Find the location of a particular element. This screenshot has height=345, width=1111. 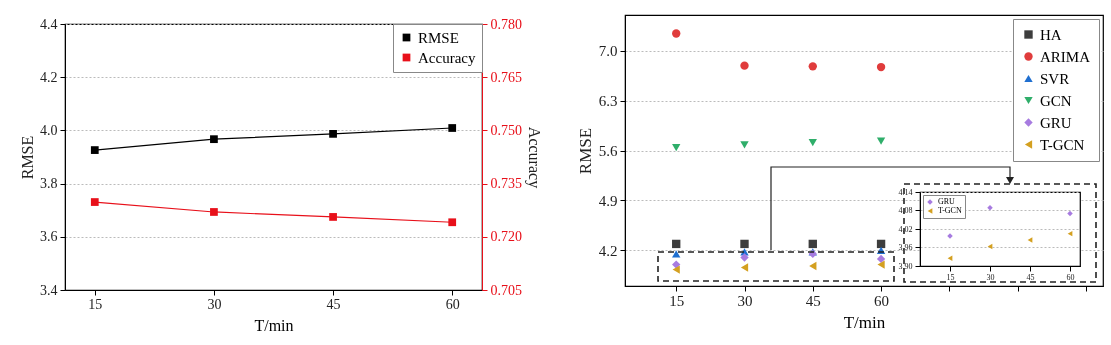

y-tick-label: 3.96 is located at coordinates (905, 247).